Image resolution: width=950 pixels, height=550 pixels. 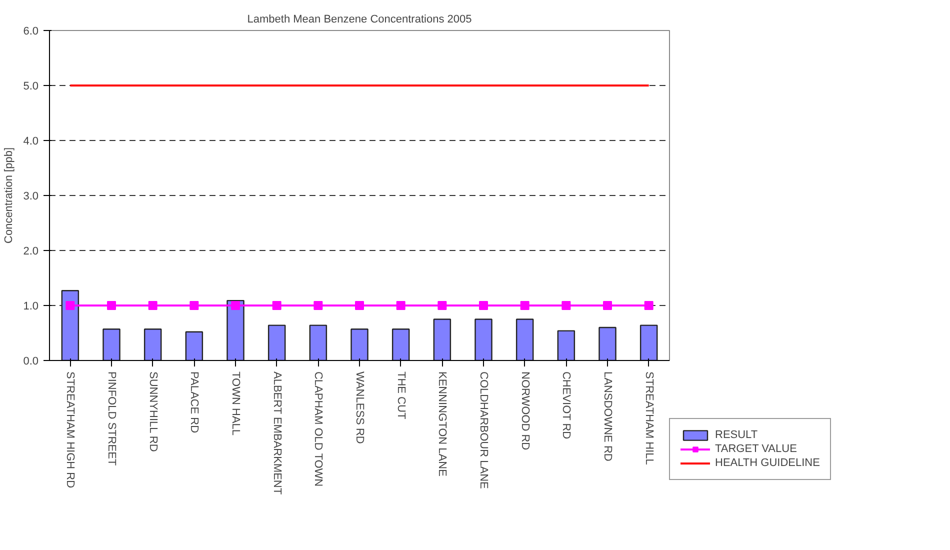 I want to click on x-tick-label: CLAPHAM OLD TOWN, so click(x=318, y=429).